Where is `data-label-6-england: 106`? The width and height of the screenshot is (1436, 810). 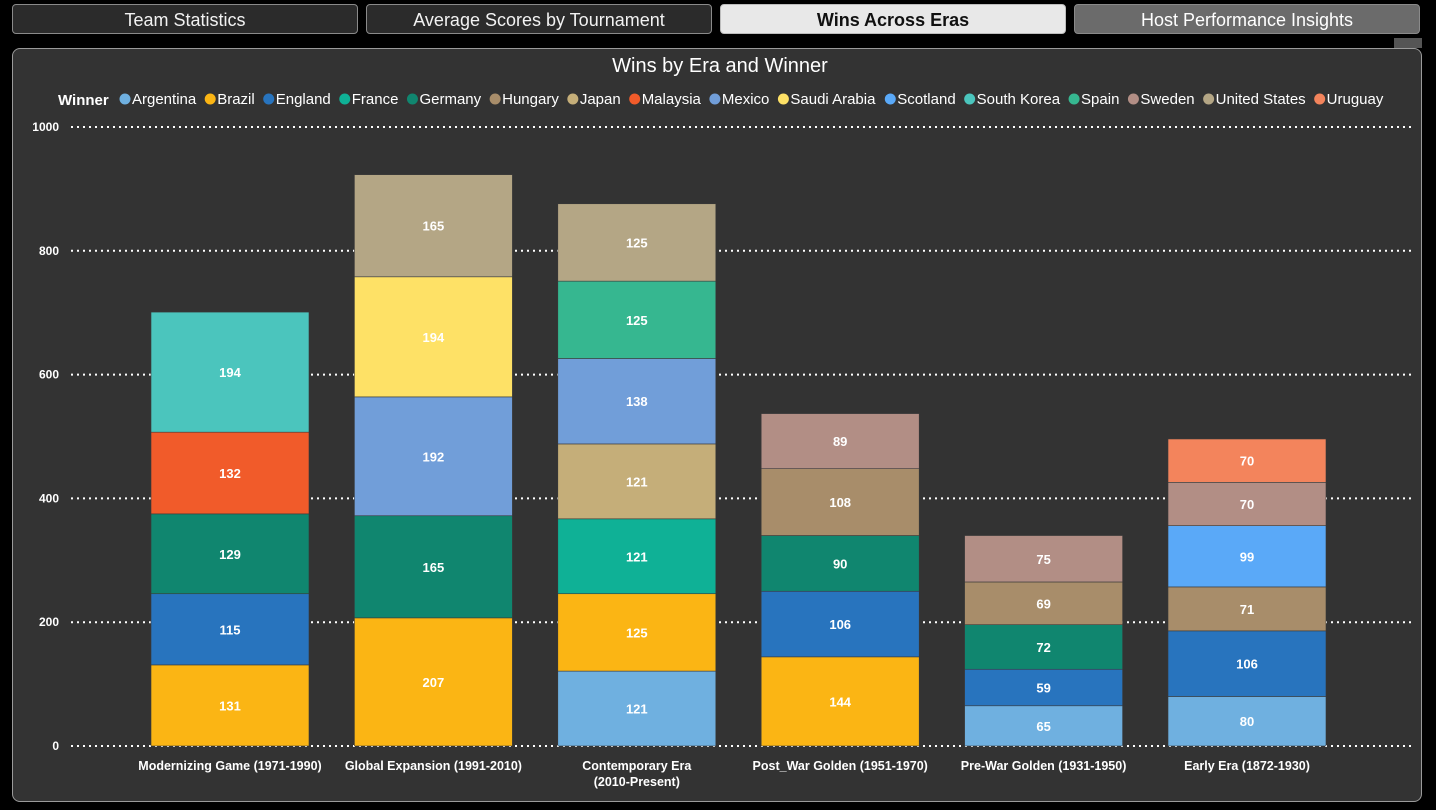 data-label-6-england: 106 is located at coordinates (1247, 664).